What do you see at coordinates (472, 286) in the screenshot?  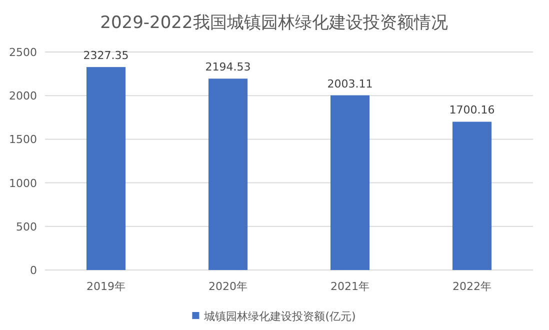 I see `x-tick-label: 2022年` at bounding box center [472, 286].